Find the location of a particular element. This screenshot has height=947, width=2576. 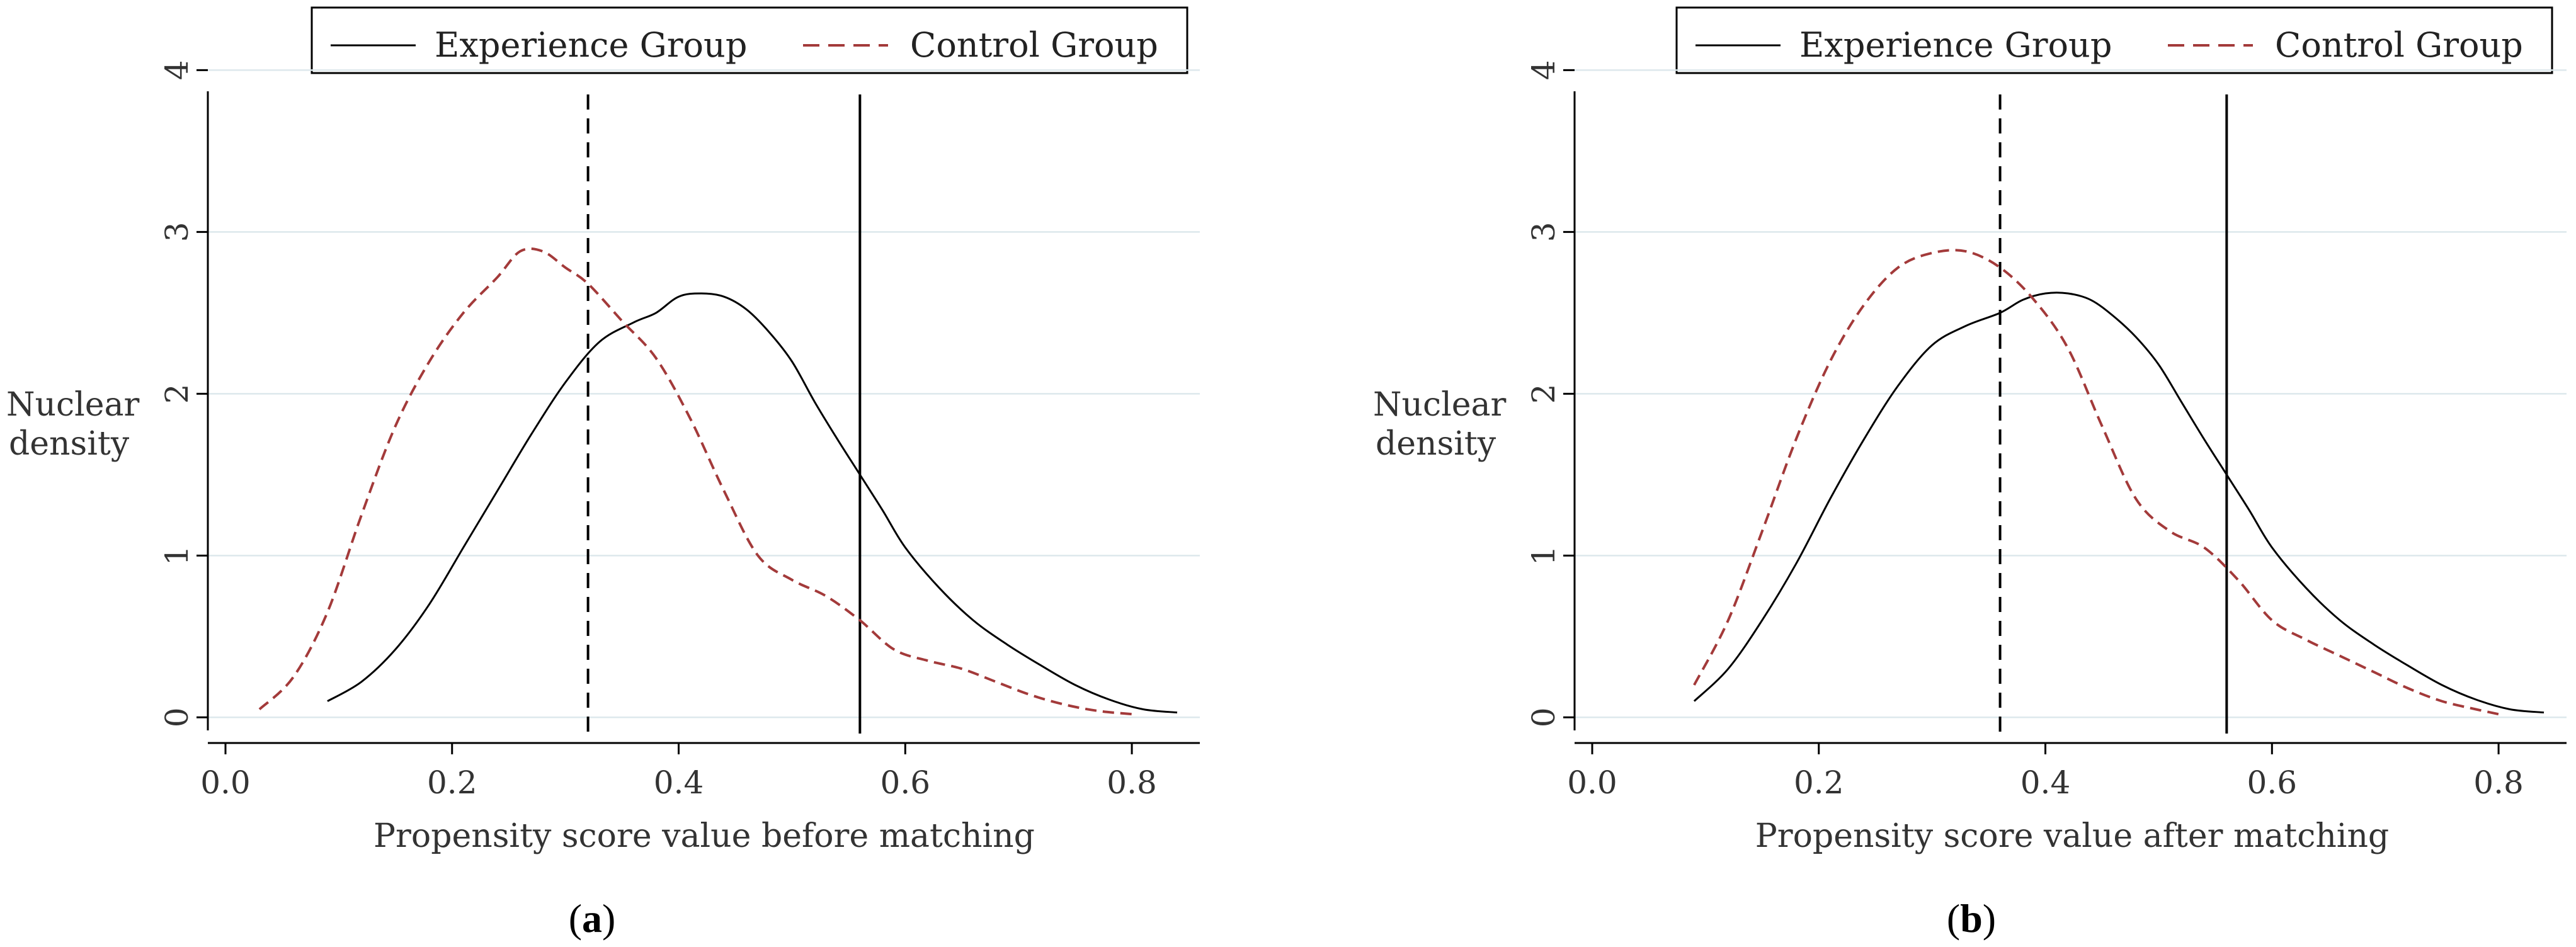

panel-label-a: (a) is located at coordinates (592, 918).